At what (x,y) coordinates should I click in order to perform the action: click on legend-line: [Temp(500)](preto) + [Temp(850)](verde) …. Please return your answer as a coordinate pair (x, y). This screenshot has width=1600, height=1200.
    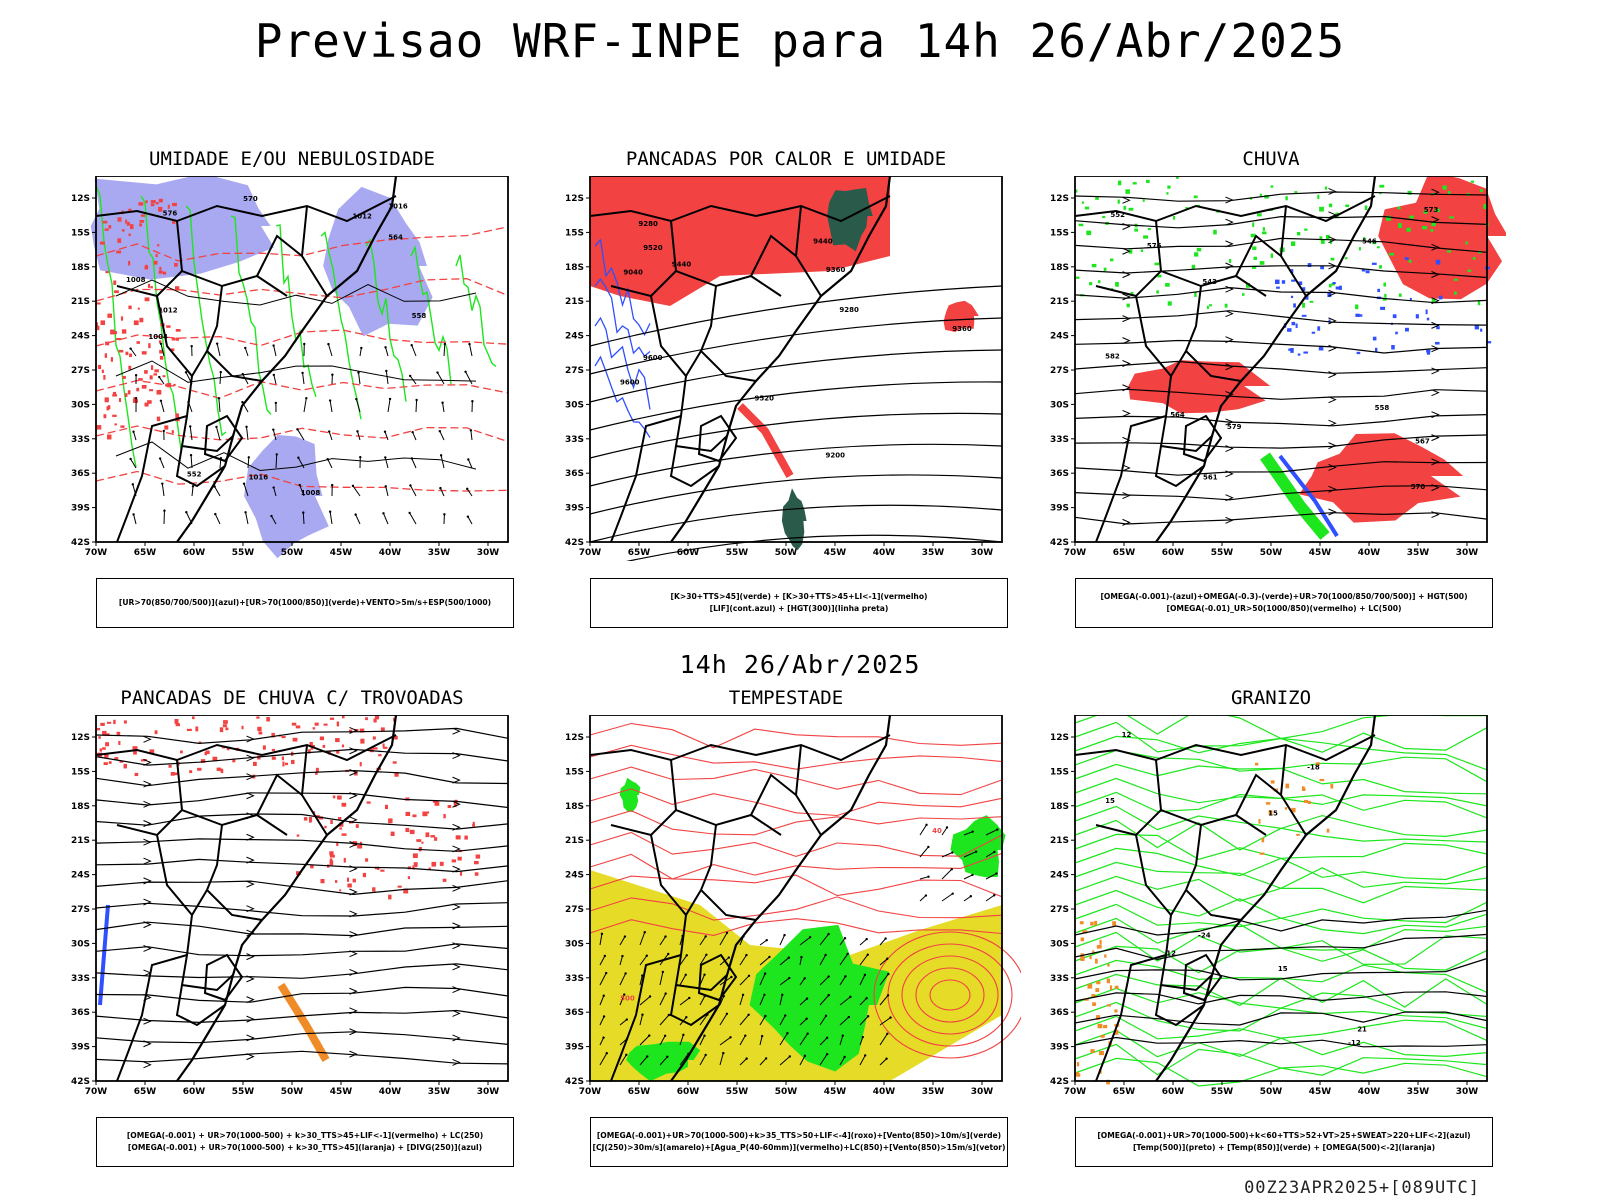
    Looking at the image, I should click on (1284, 1147).